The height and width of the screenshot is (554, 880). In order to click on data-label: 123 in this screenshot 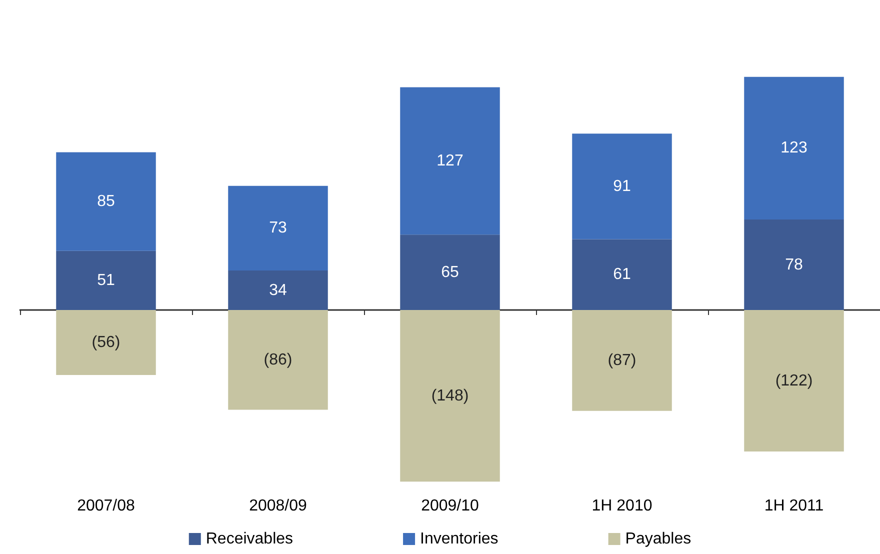, I will do `click(794, 148)`.